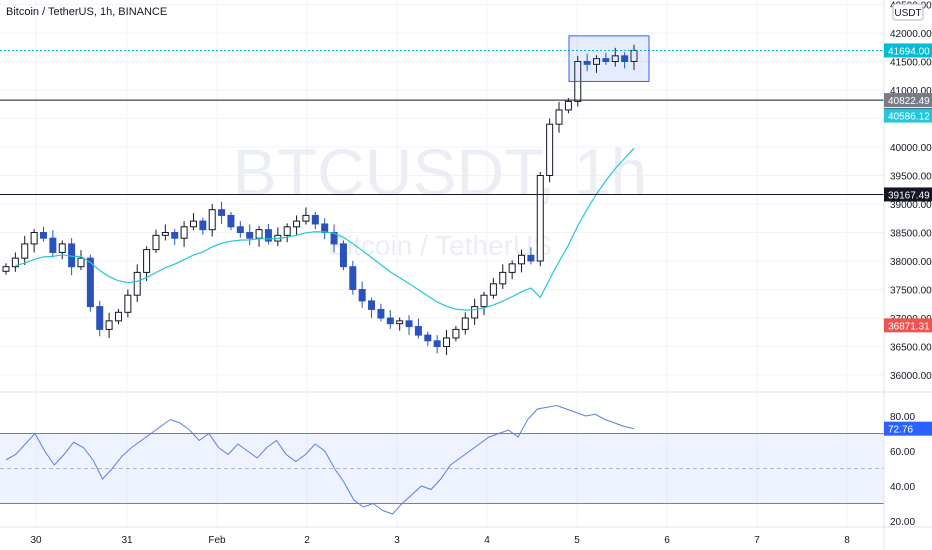 Image resolution: width=932 pixels, height=550 pixels. I want to click on rsi-value-label-bg, so click(908, 428).